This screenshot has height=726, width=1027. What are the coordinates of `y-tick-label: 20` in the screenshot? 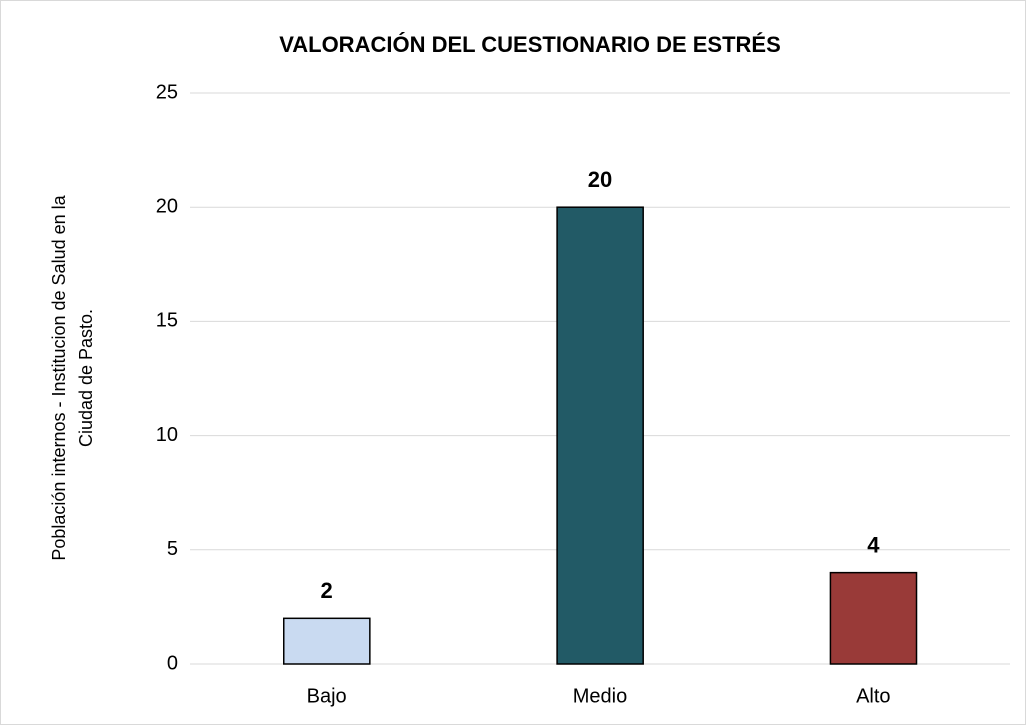 It's located at (167, 206).